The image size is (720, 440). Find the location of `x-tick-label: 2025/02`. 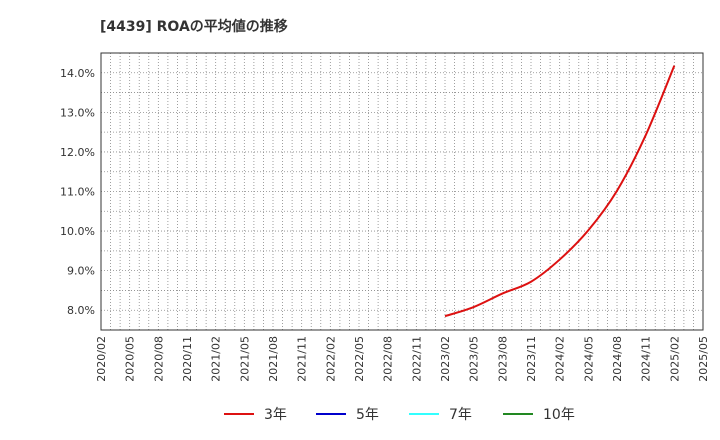

x-tick-label: 2025/02 is located at coordinates (674, 359).